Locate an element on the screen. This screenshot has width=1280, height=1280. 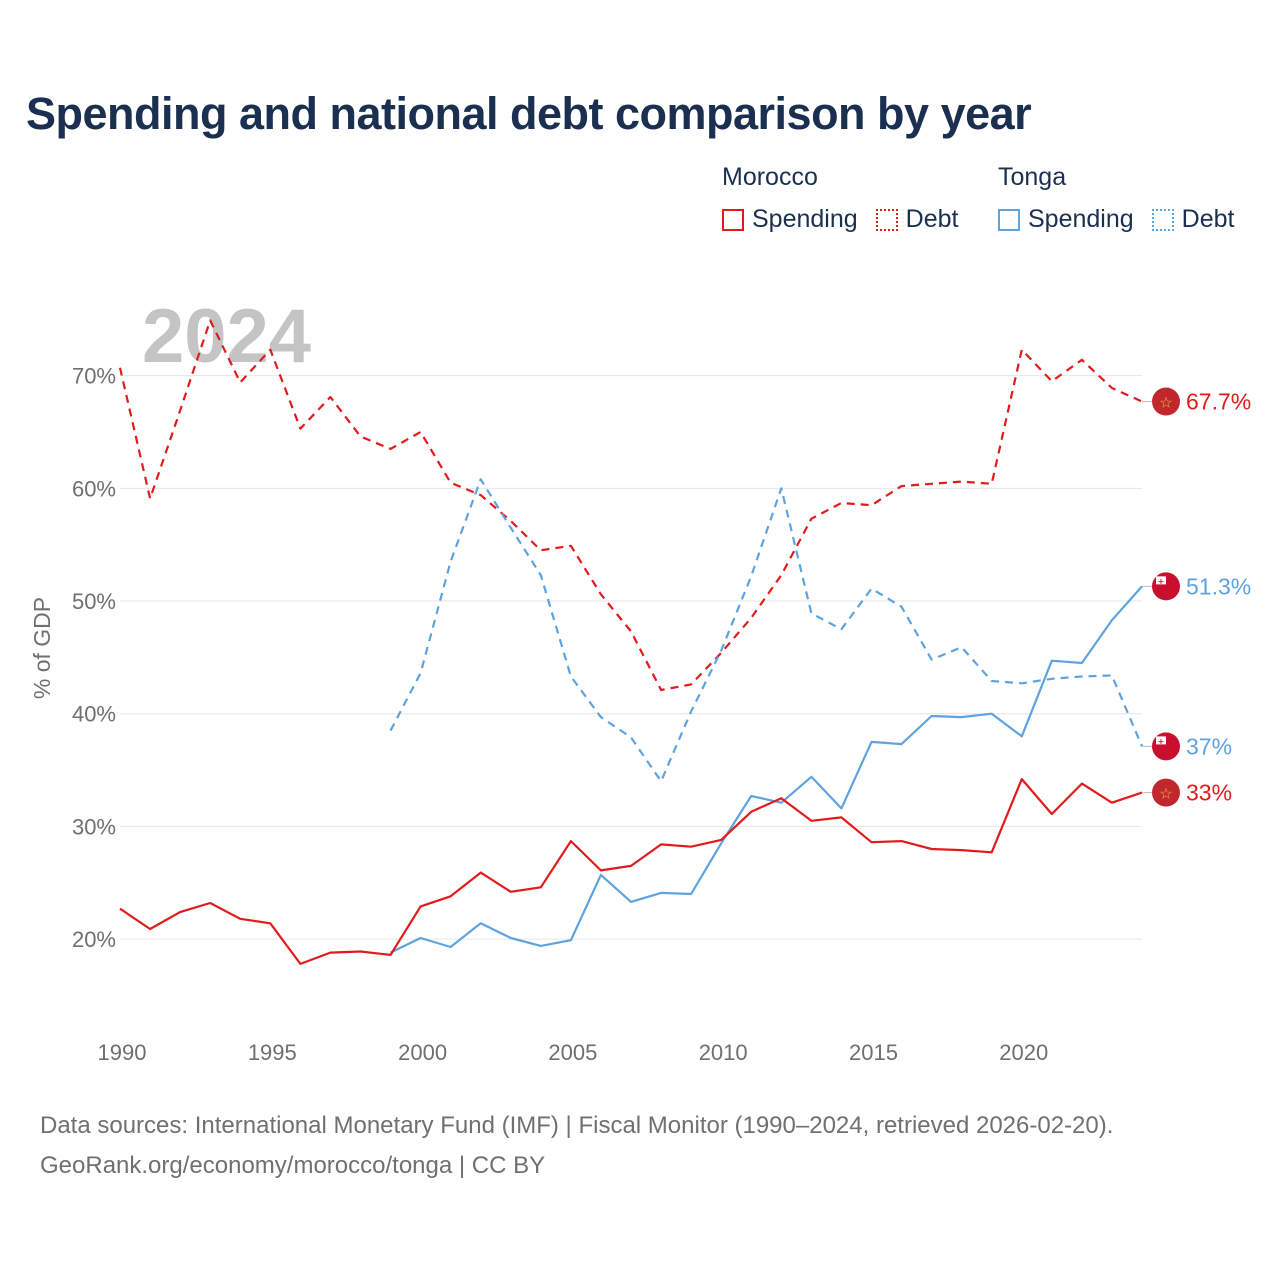
y-tick-label: 60% is located at coordinates (94, 488).